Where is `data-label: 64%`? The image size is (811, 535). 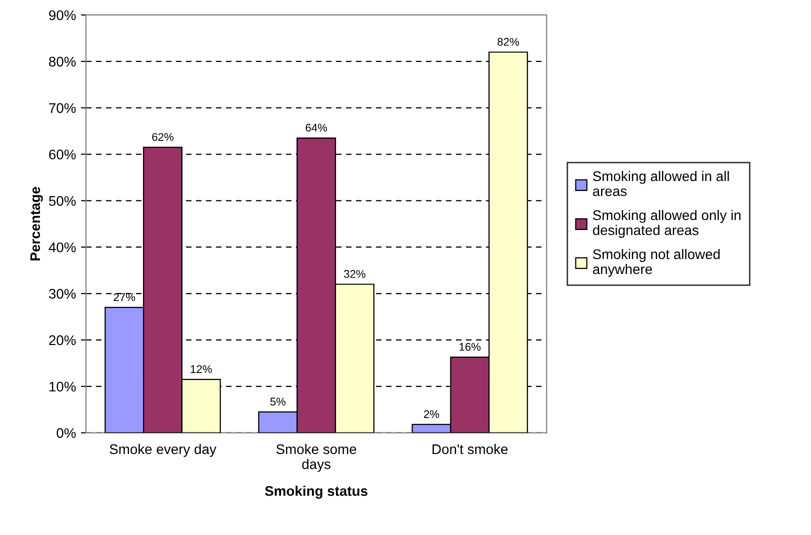
data-label: 64% is located at coordinates (317, 128).